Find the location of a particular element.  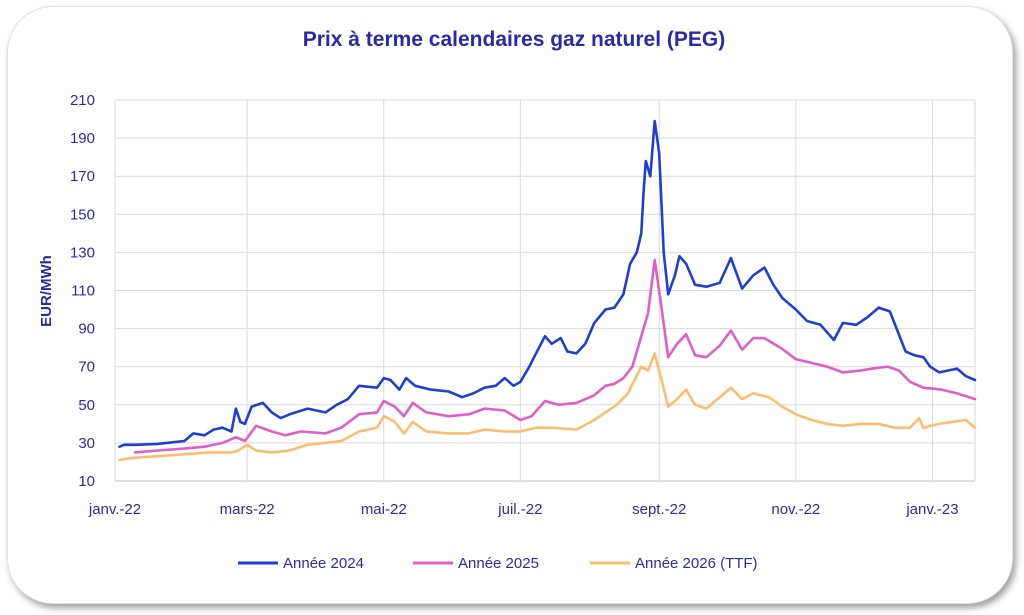

x-tick-label: mai-22 is located at coordinates (384, 509).